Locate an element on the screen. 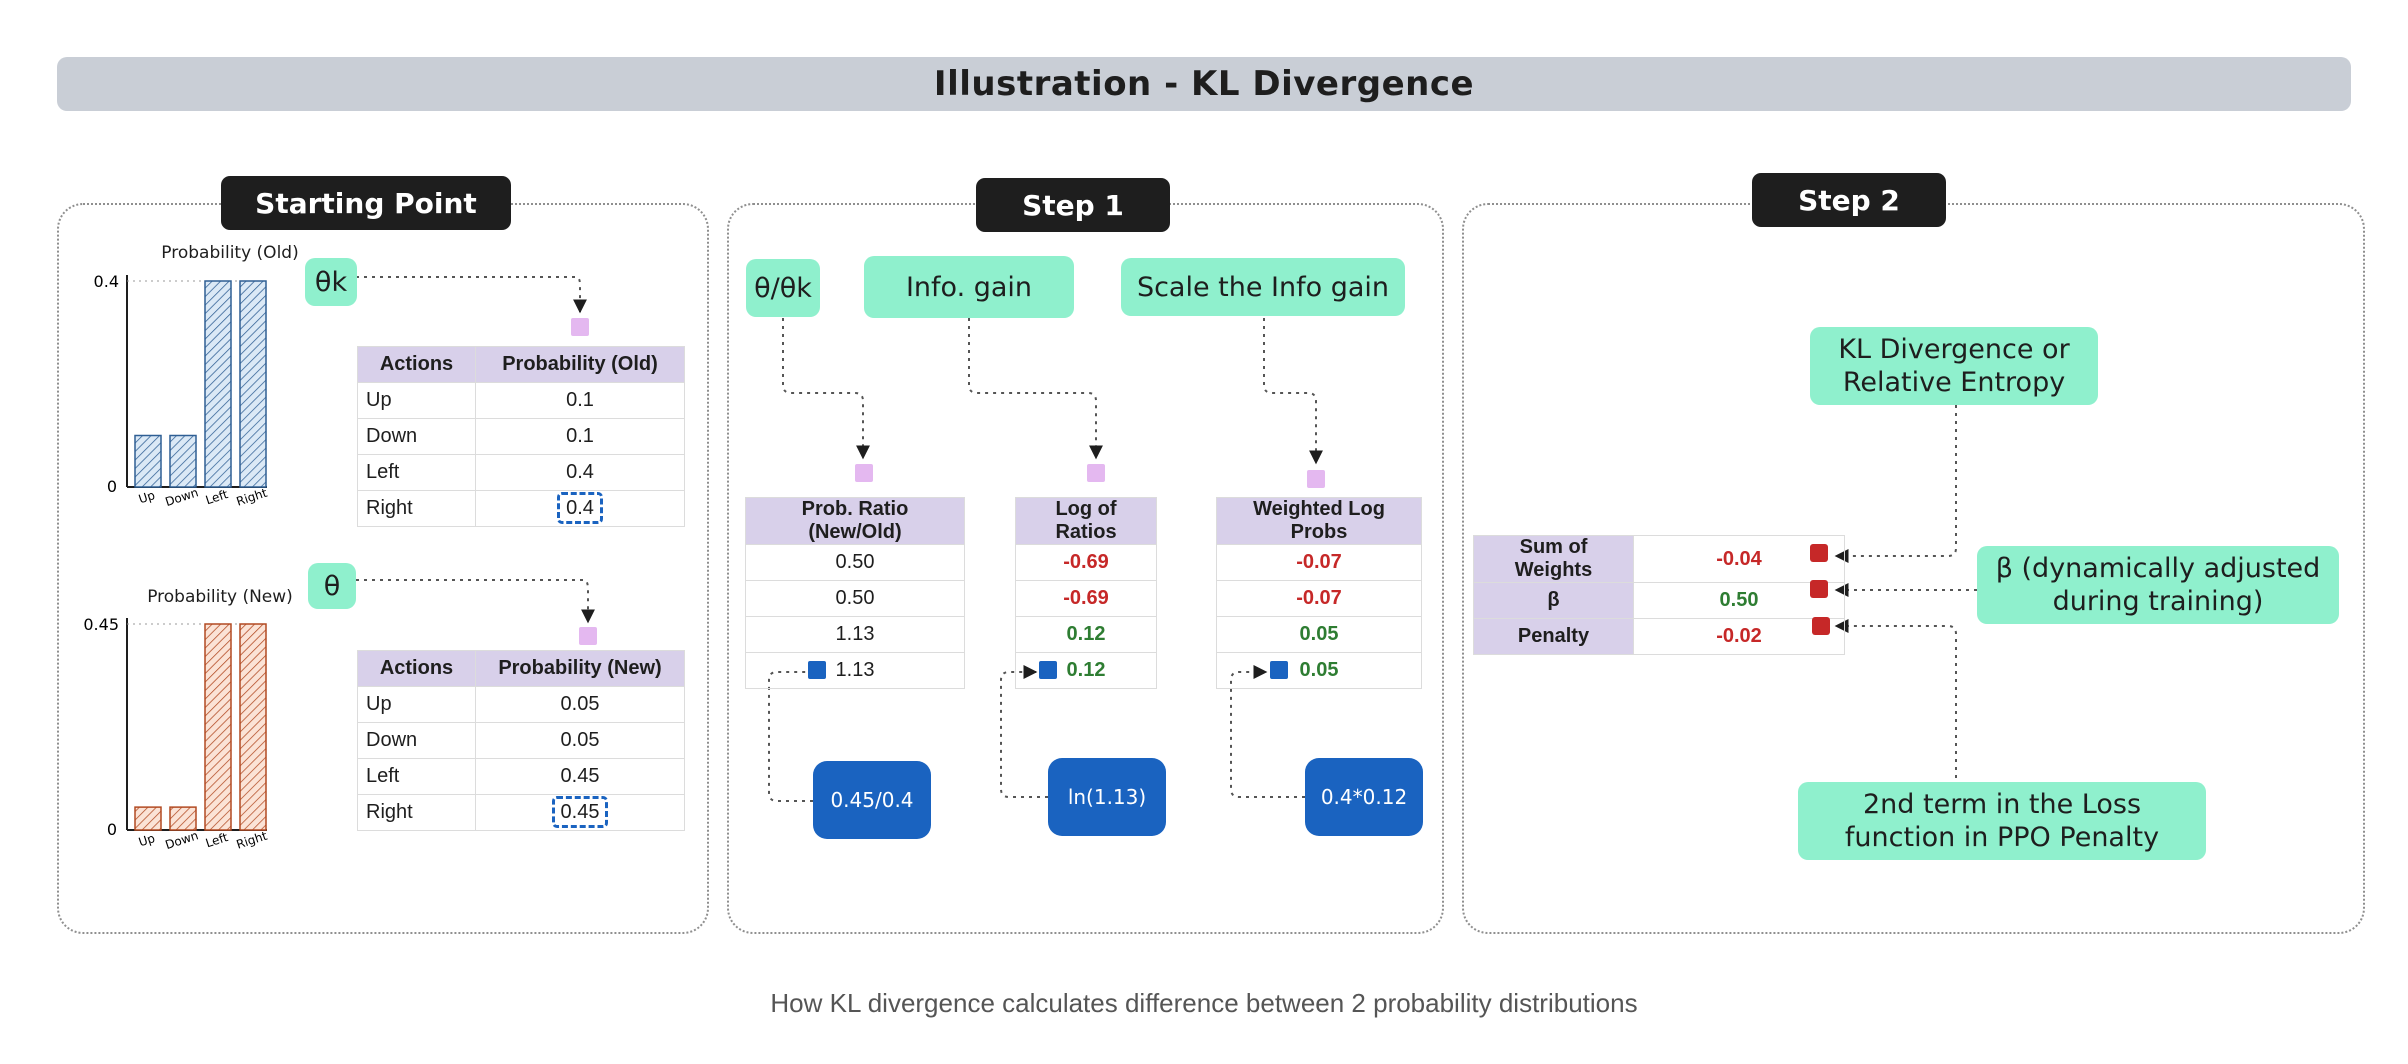 The height and width of the screenshot is (1064, 2408). step2-label: Step 2 is located at coordinates (1849, 200).